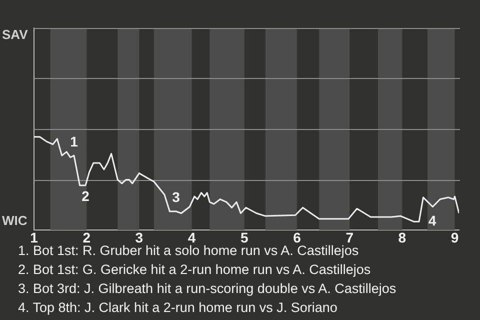  What do you see at coordinates (454, 237) in the screenshot?
I see `x-tick-label: 9` at bounding box center [454, 237].